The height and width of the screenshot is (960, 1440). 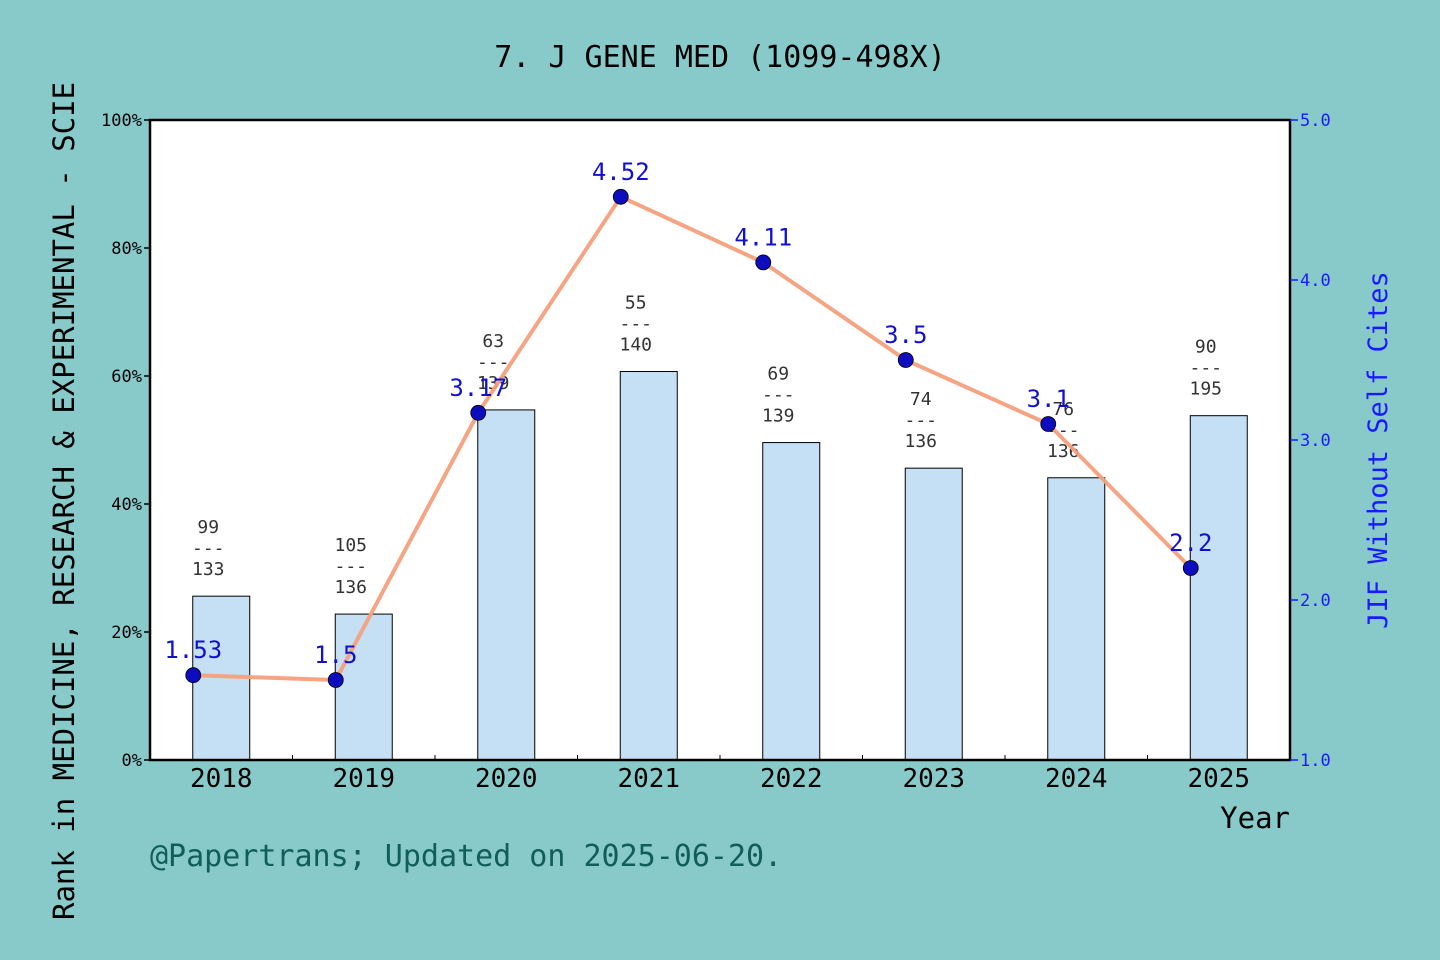 What do you see at coordinates (778, 374) in the screenshot?
I see `rank-label-2022: 69` at bounding box center [778, 374].